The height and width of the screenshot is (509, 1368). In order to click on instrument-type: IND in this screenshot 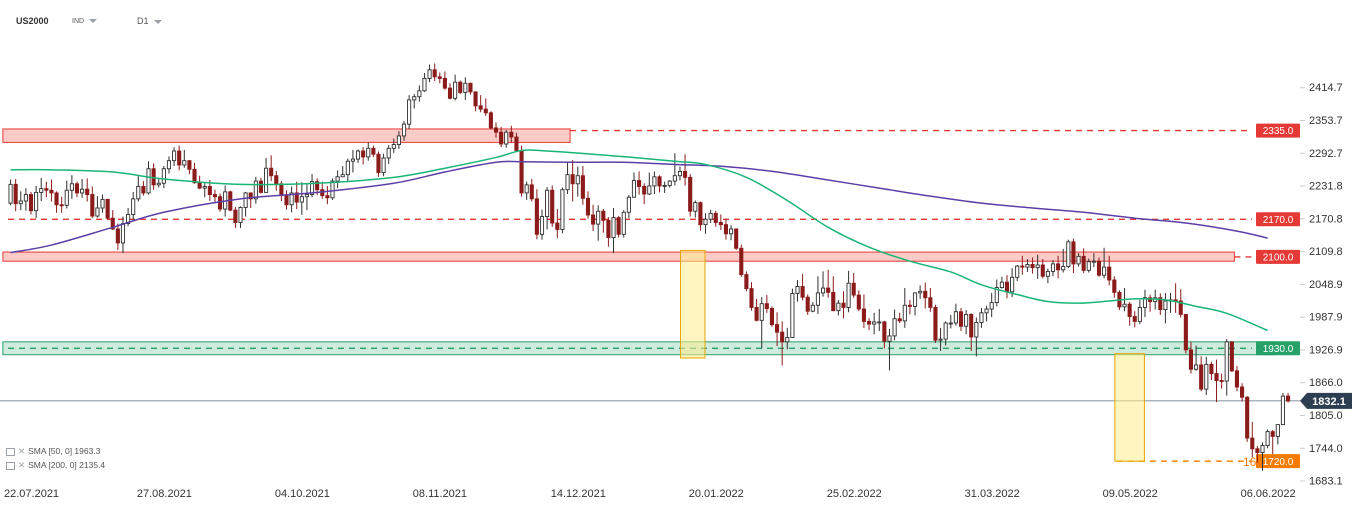, I will do `click(85, 21)`.